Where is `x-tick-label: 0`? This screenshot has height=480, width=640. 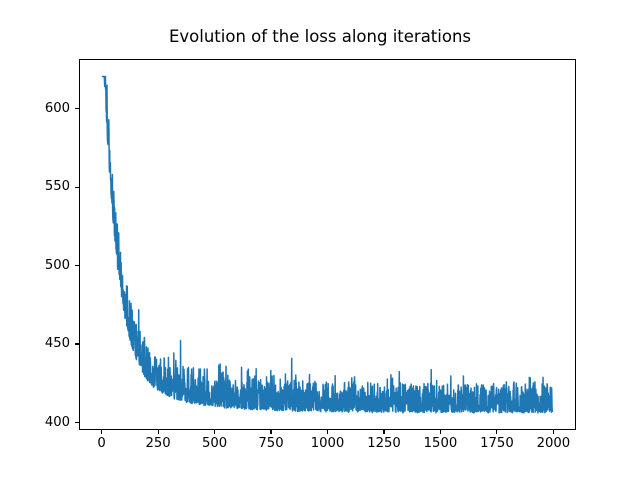
x-tick-label: 0 is located at coordinates (101, 443).